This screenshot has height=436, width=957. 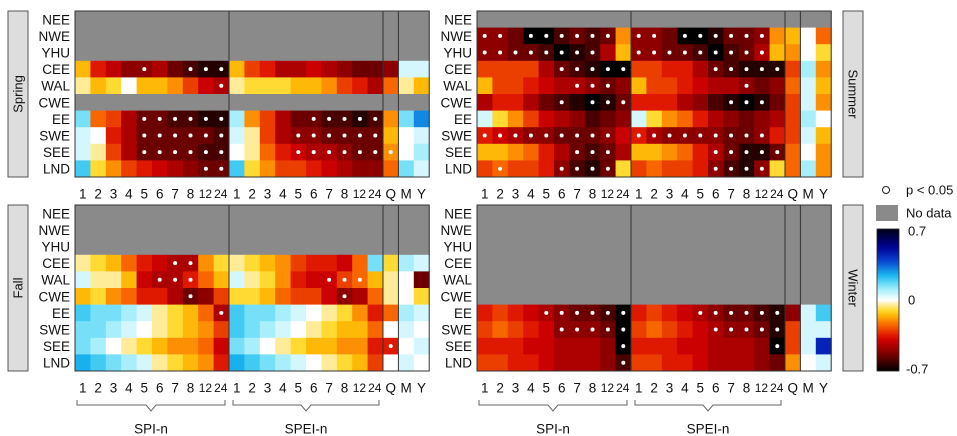 I want to click on x-tick-label: M, so click(x=807, y=388).